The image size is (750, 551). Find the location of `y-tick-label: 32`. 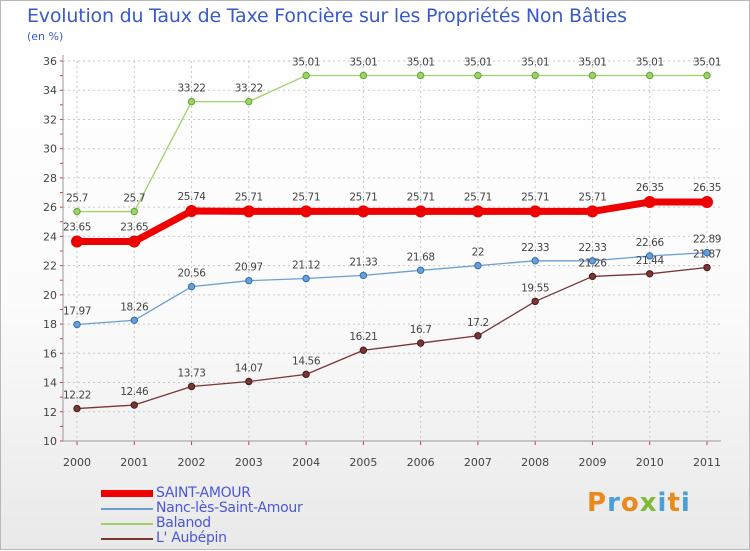

y-tick-label: 32 is located at coordinates (50, 119).